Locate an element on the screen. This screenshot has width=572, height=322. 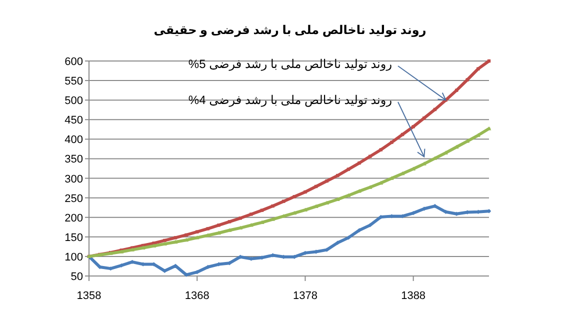
y-tick-label: 350 is located at coordinates (73, 160).